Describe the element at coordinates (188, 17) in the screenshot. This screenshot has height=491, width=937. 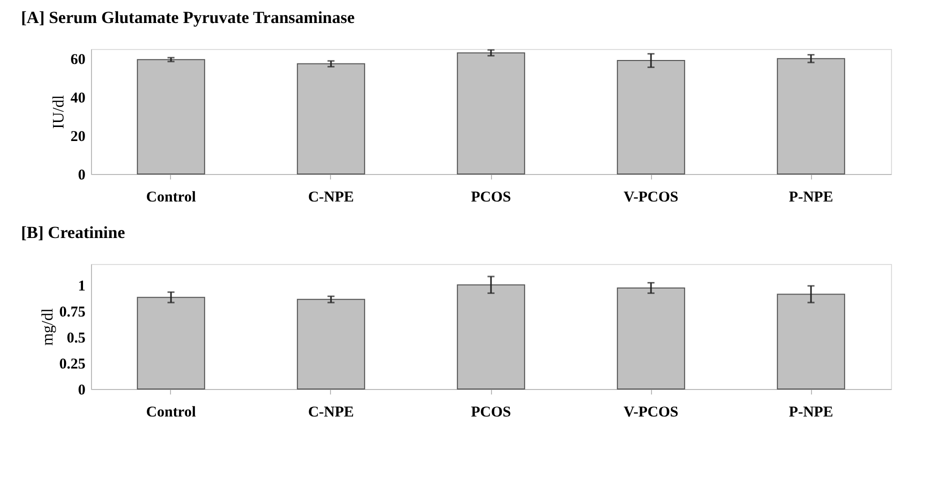
I see `chart-title: [A] Serum Glutamate Pyruvate Transaminase` at that location.